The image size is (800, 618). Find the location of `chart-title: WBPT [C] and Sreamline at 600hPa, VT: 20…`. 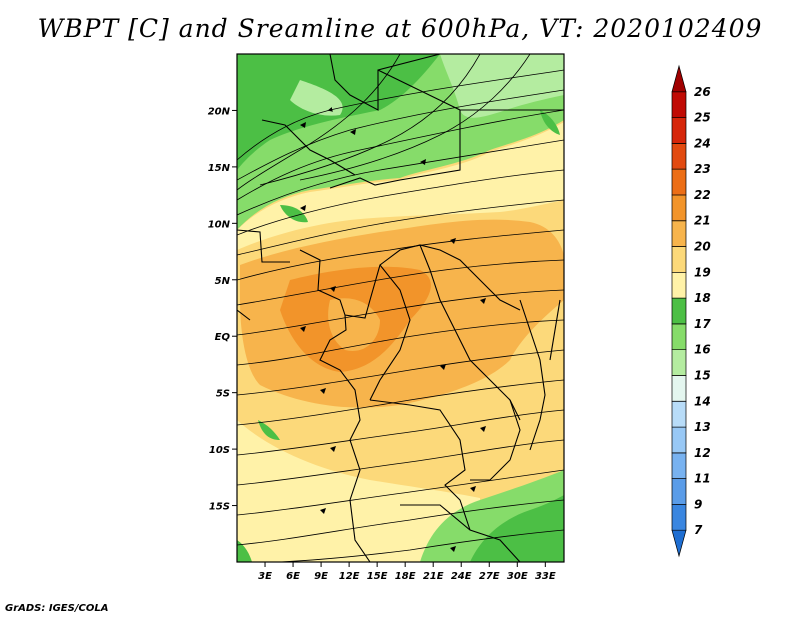

chart-title: WBPT [C] and Sreamline at 600hPa, VT: 20… is located at coordinates (400, 28).